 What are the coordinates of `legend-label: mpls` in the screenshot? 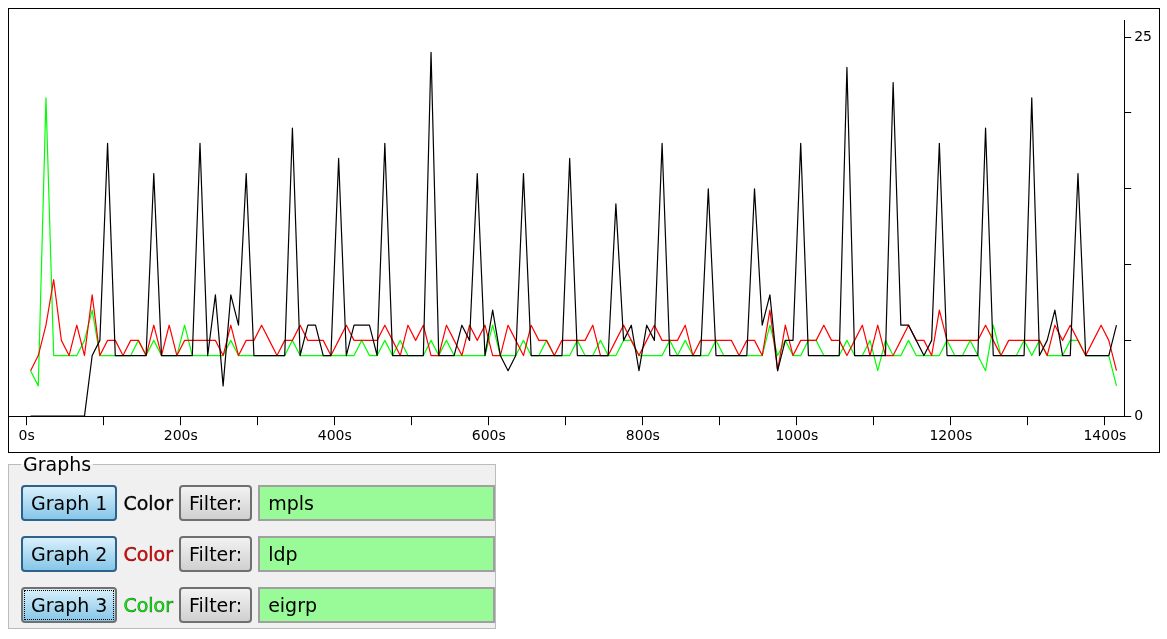 It's located at (376, 502).